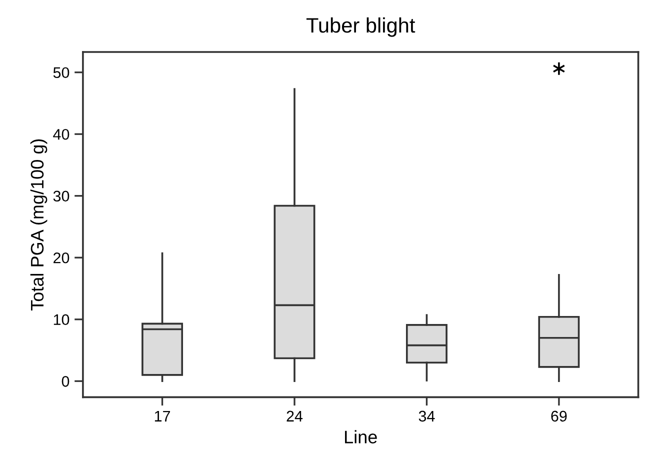 This screenshot has height=464, width=648. Describe the element at coordinates (62, 320) in the screenshot. I see `y-tick-label: 10` at that location.